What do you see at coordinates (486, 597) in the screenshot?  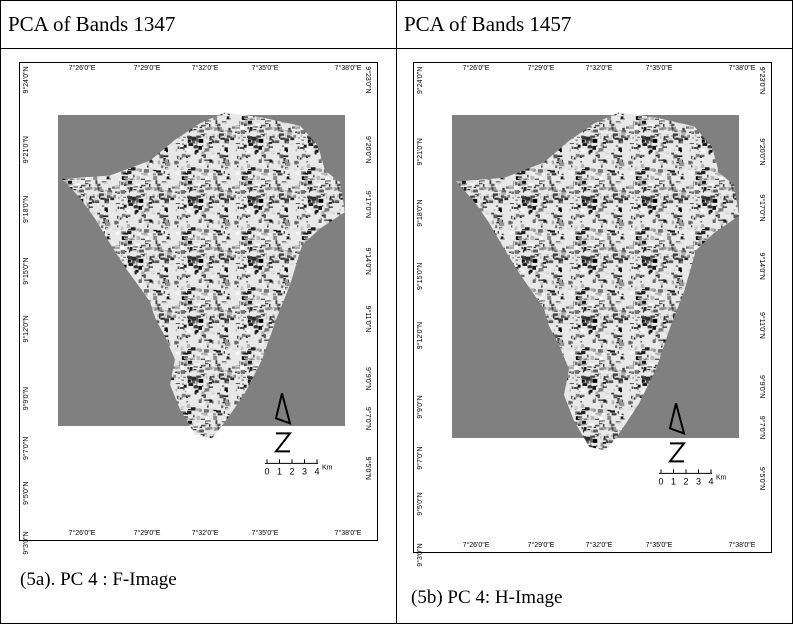 I see `caption: (5b) PC 4: H-Image` at bounding box center [486, 597].